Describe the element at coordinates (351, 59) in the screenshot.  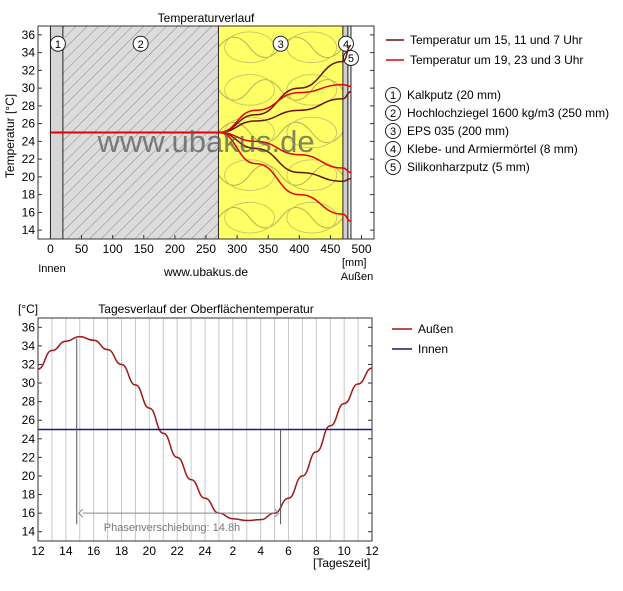
I see `layer-marker-label-5: 5` at that location.